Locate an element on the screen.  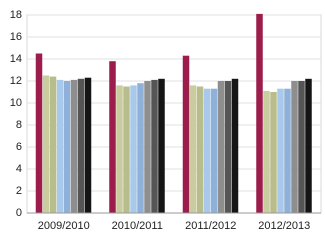
y-tick-label: 16 is located at coordinates (16, 37).